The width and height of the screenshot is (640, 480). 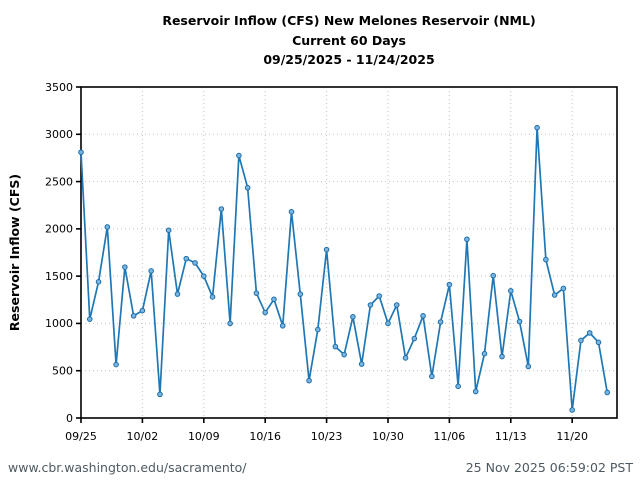 I want to click on y-tick-label: 3000, so click(x=59, y=134).